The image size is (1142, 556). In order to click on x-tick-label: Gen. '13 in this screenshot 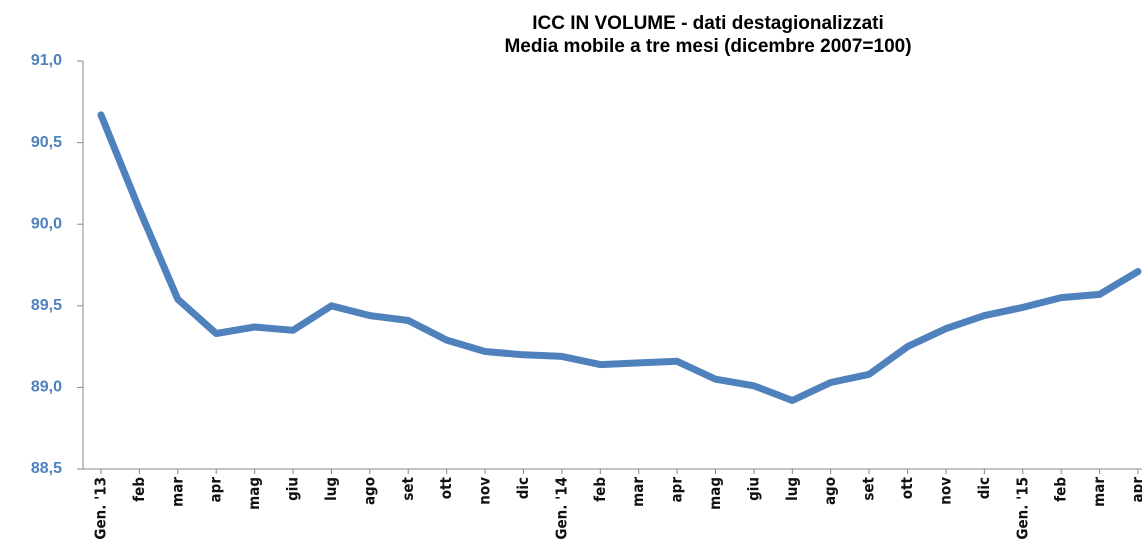, I will do `click(101, 508)`.